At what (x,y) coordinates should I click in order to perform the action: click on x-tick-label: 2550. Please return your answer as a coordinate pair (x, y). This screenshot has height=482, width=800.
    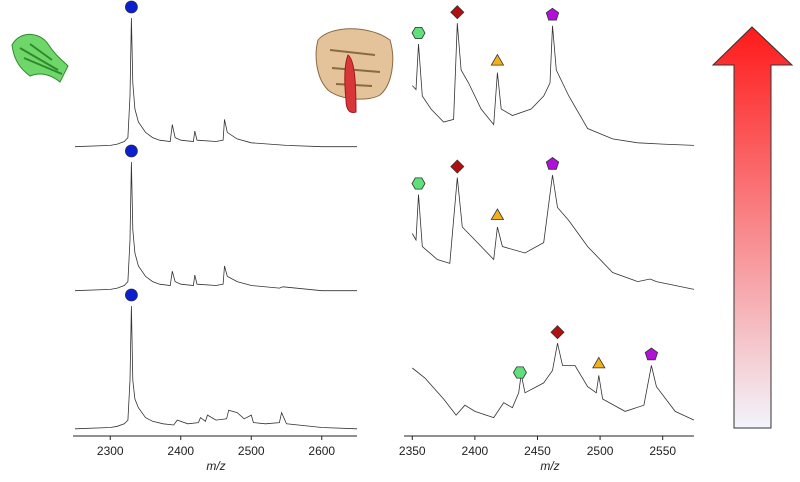
    Looking at the image, I should click on (662, 451).